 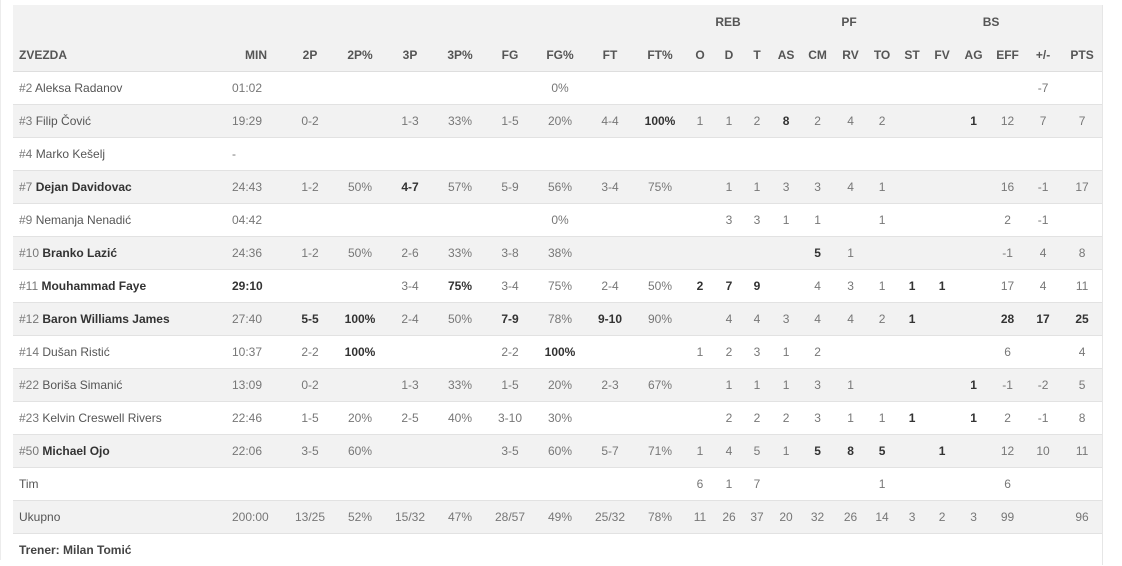 What do you see at coordinates (757, 55) in the screenshot?
I see `column-header-t: T` at bounding box center [757, 55].